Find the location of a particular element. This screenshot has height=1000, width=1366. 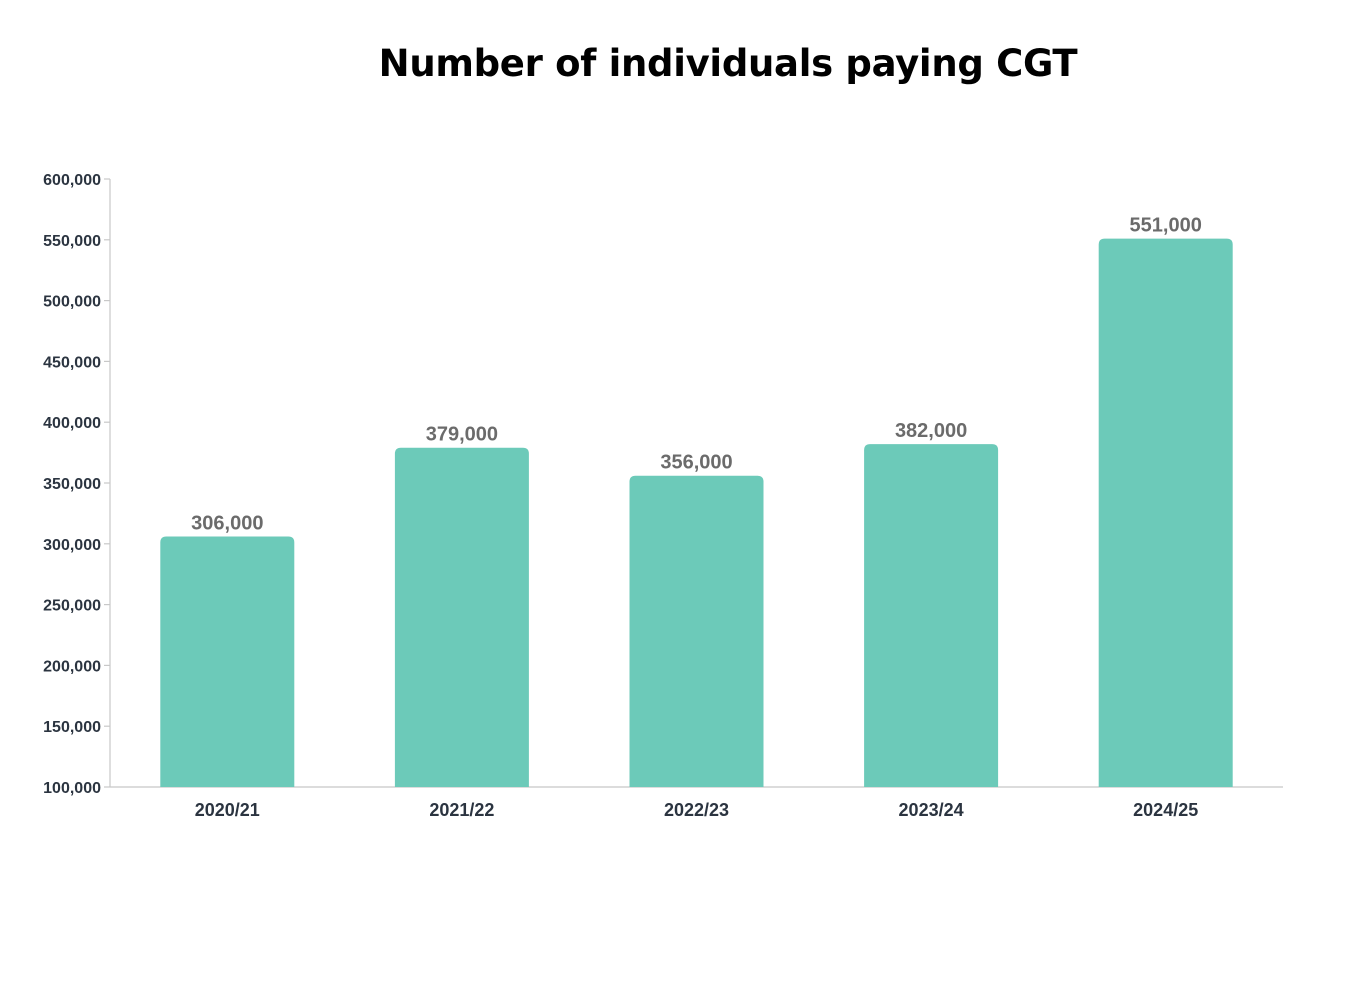

chart-title: Number of individuals paying CGT is located at coordinates (728, 63).